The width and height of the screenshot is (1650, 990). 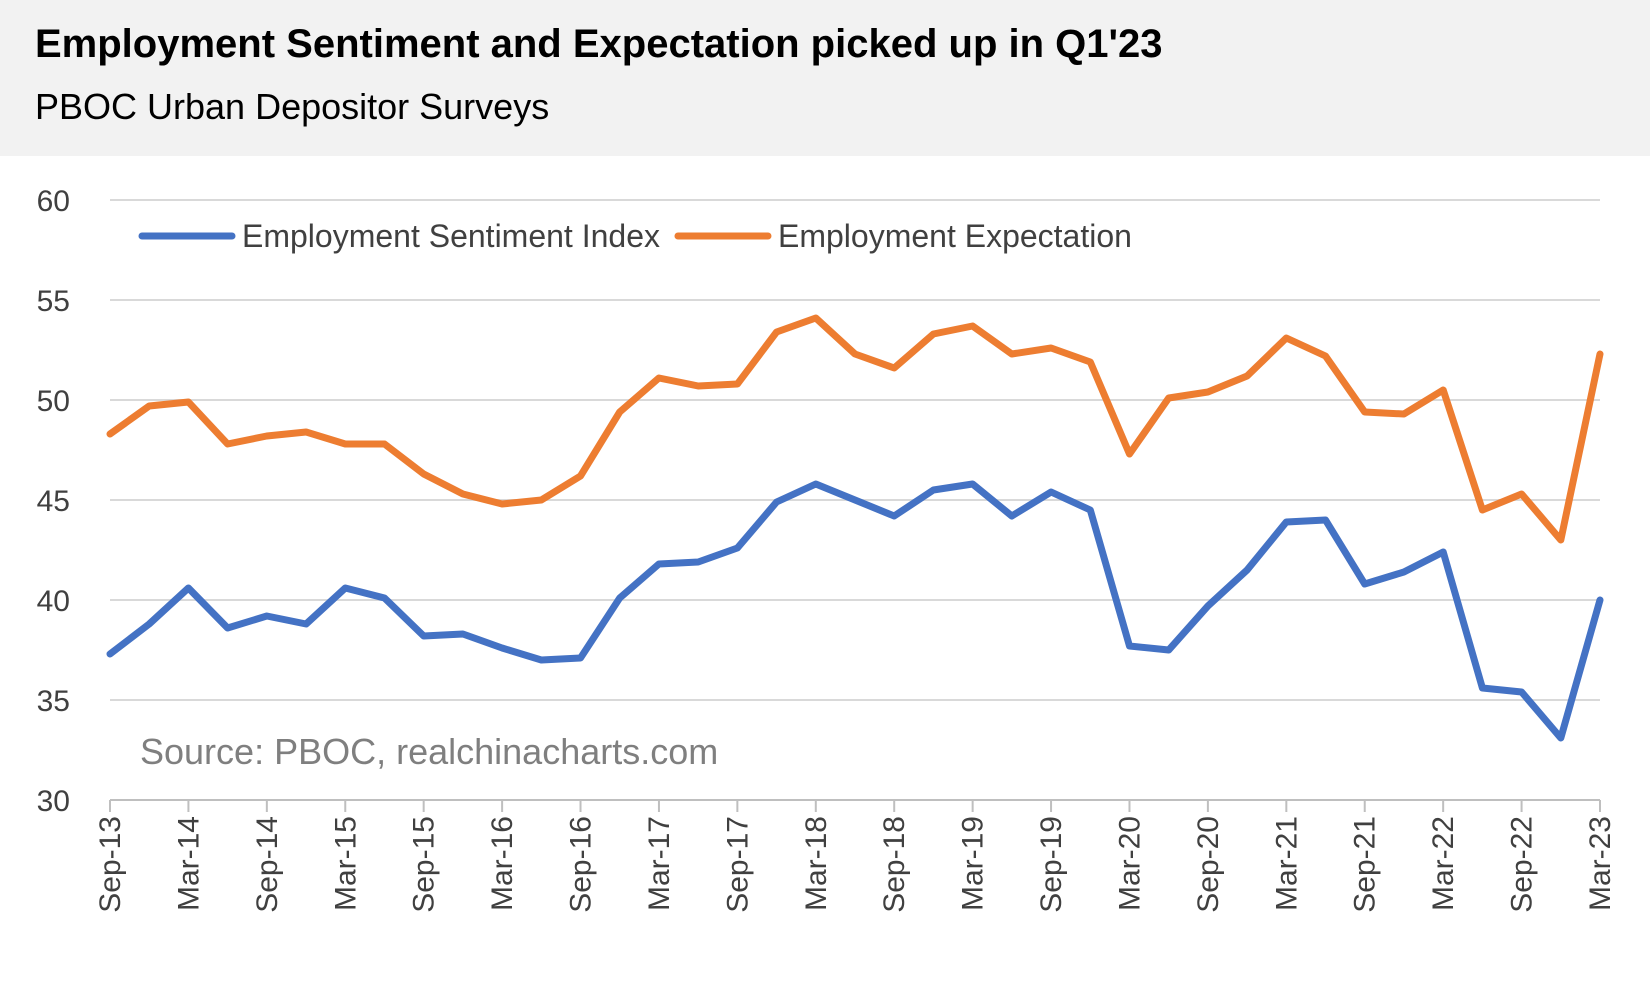 What do you see at coordinates (1365, 864) in the screenshot?
I see `x-tick-label-Sep-21: Sep-21` at bounding box center [1365, 864].